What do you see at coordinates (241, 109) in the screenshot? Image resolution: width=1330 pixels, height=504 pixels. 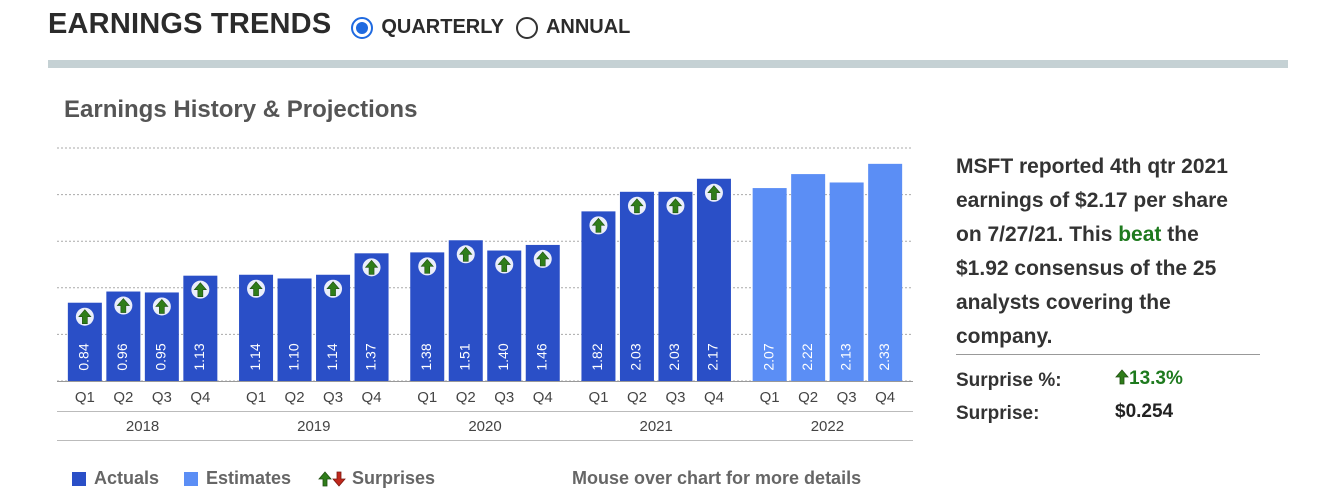 I see `chart-title: Earnings History & Projections` at bounding box center [241, 109].